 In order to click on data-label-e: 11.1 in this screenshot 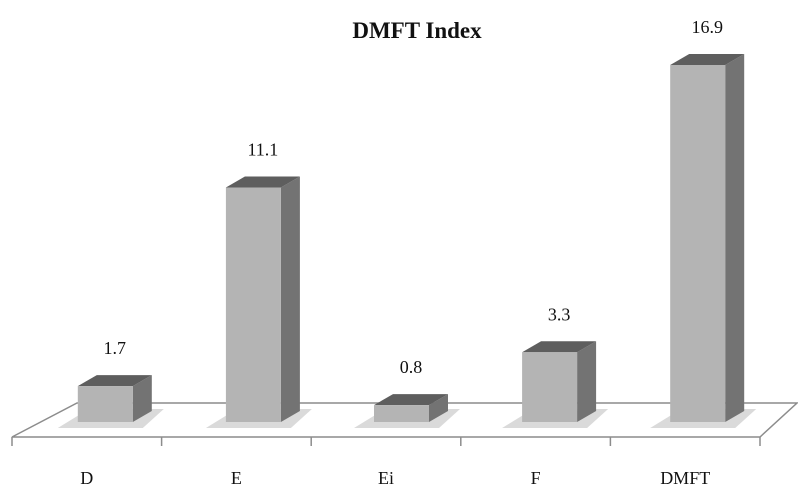, I will do `click(262, 150)`.